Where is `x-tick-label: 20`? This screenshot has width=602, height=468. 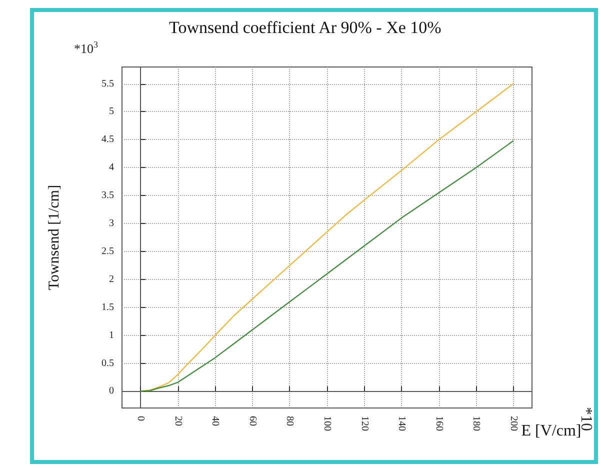 x-tick-label: 20 is located at coordinates (178, 421).